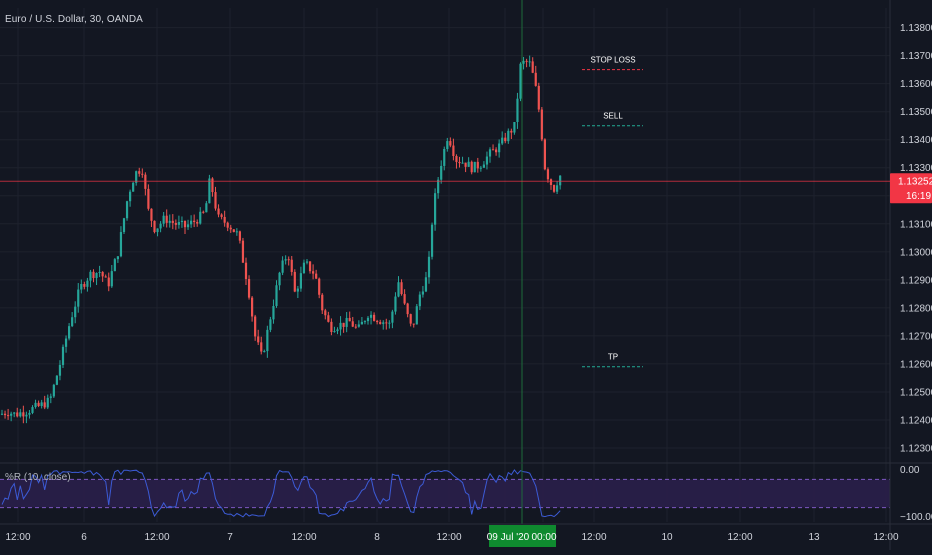 This screenshot has height=555, width=932. I want to click on crosshair-date-label: 09 Jul '20, so click(508, 537).